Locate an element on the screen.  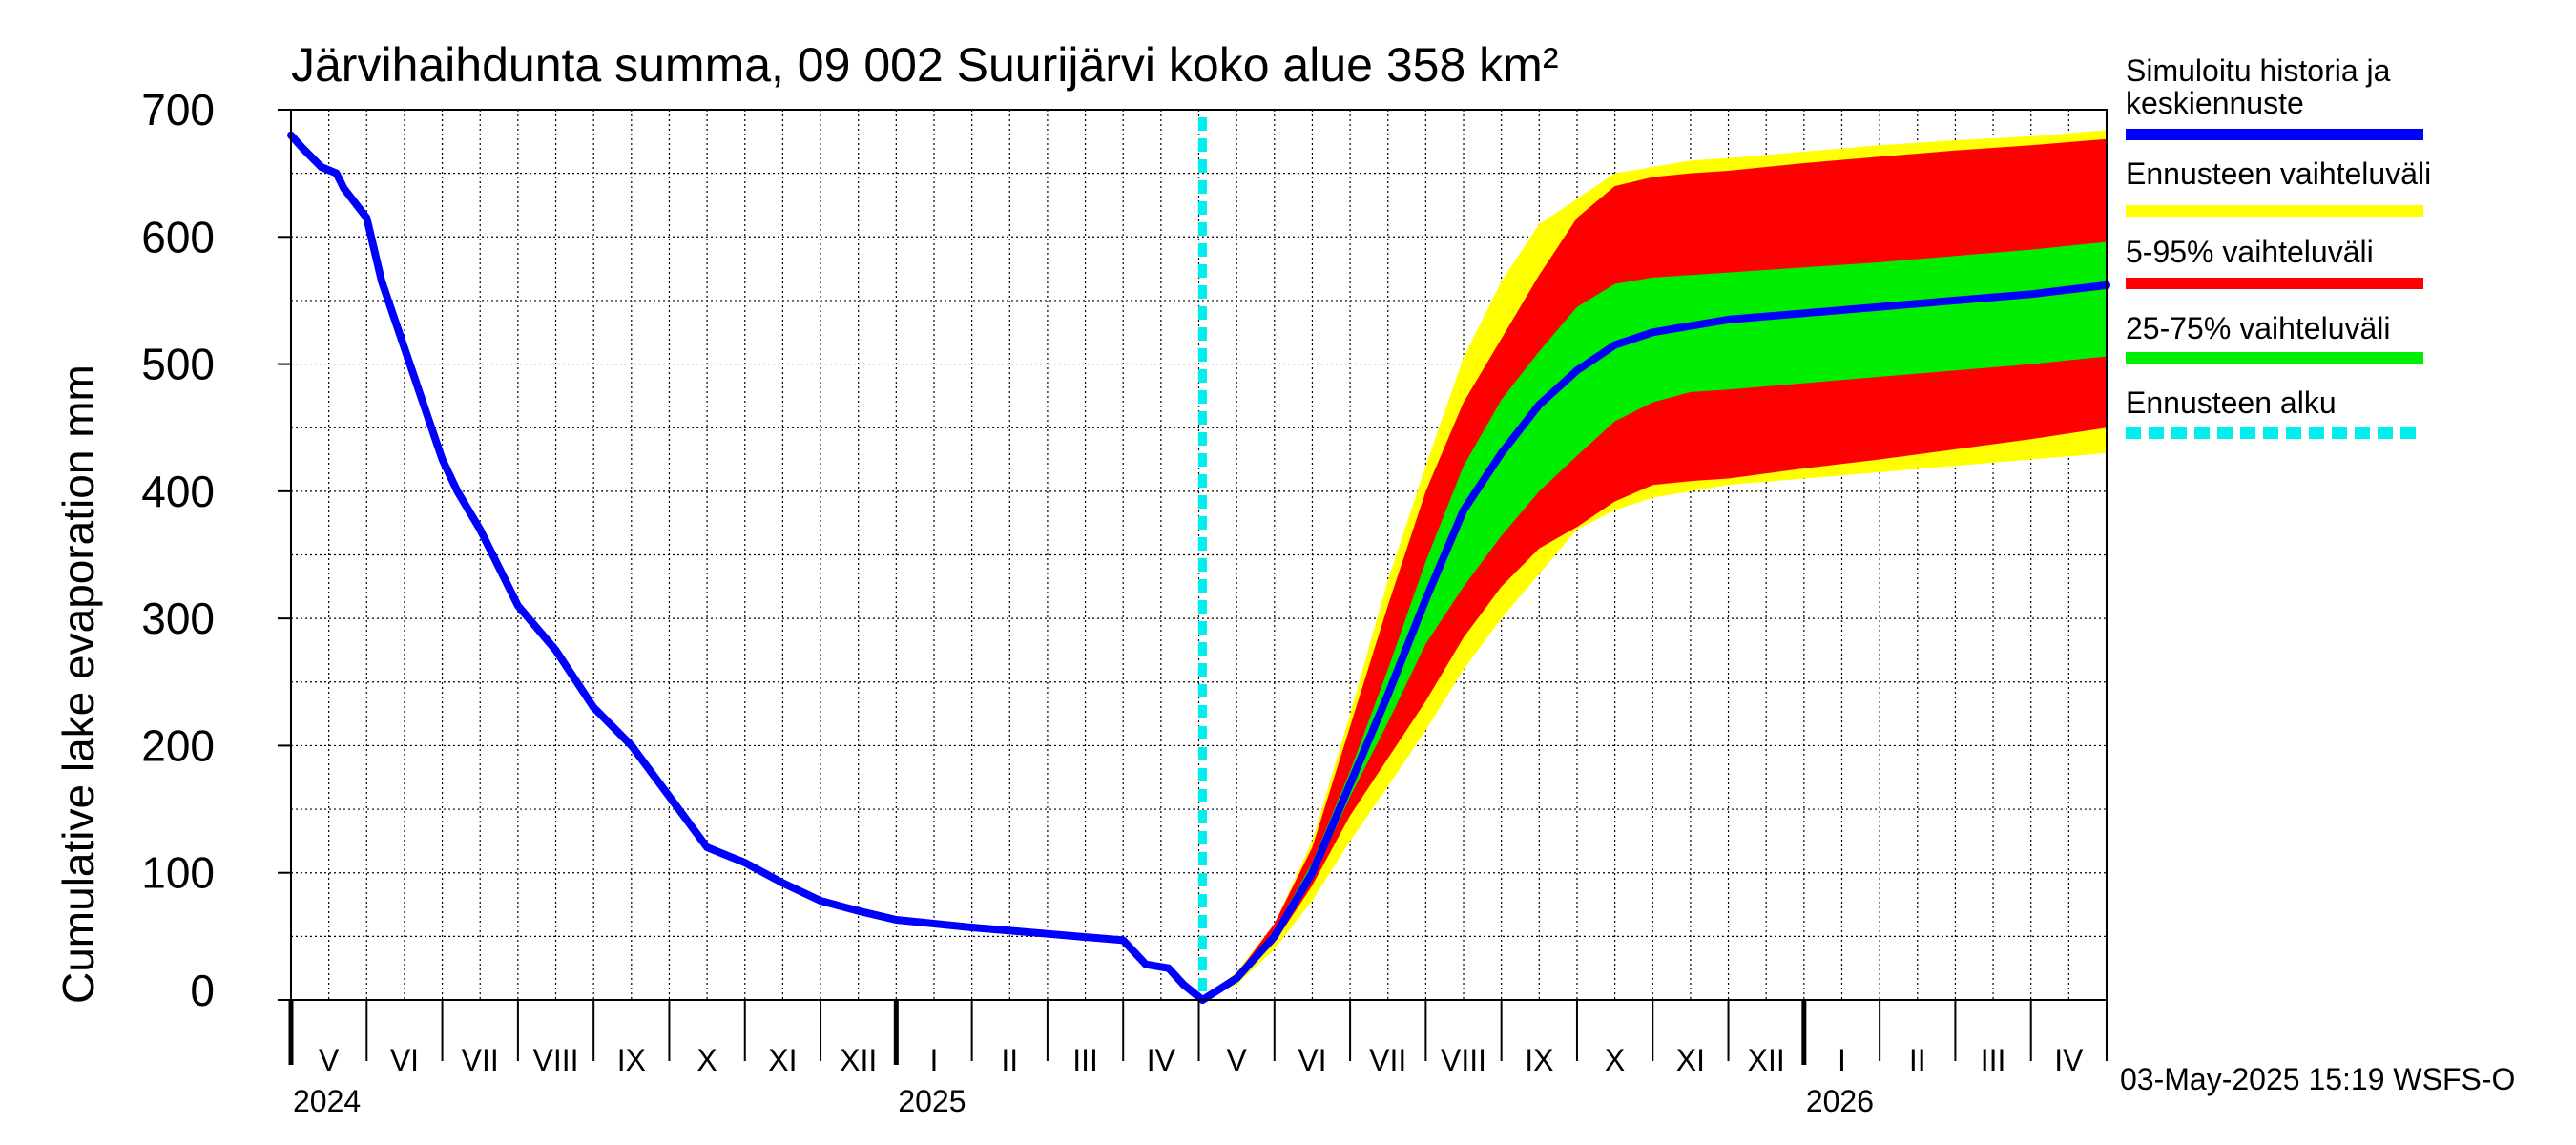
footer-timestamp: 03-May-2025 15:19 WSFS-O is located at coordinates (2317, 1079).